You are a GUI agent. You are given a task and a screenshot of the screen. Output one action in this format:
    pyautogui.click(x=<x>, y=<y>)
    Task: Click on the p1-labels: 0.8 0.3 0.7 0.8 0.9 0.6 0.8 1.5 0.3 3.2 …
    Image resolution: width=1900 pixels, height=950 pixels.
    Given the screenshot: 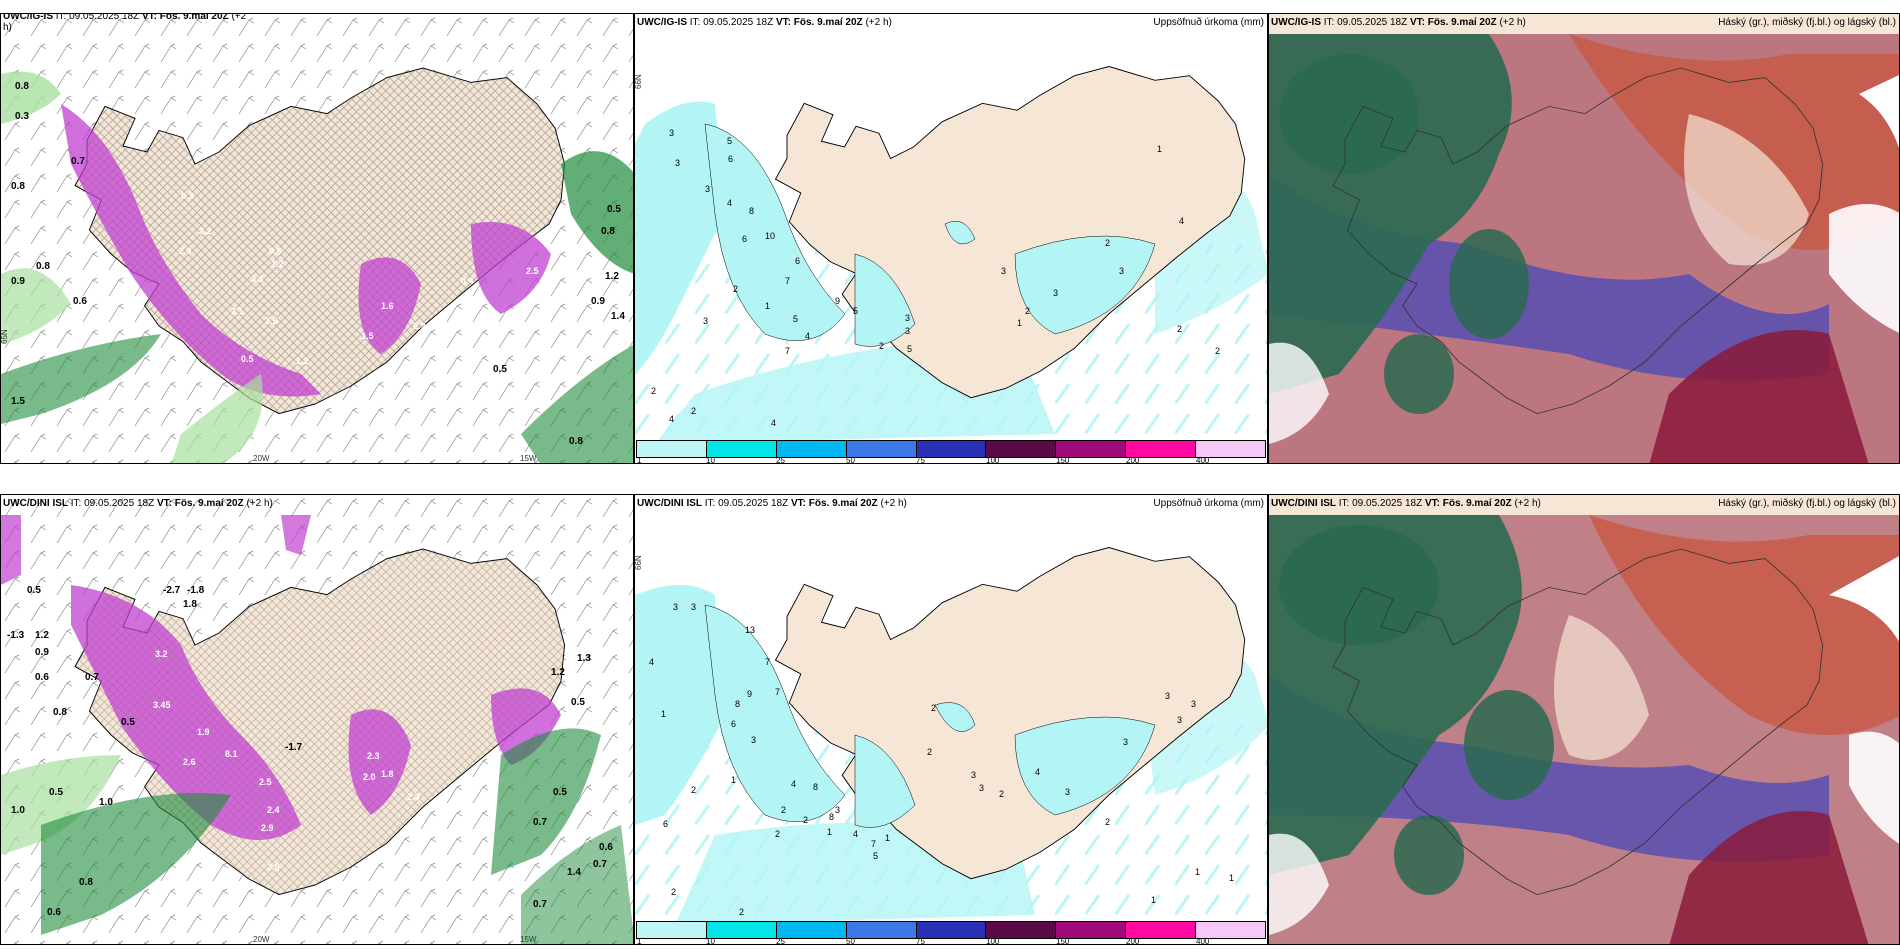 What is the action you would take?
    pyautogui.click(x=318, y=264)
    